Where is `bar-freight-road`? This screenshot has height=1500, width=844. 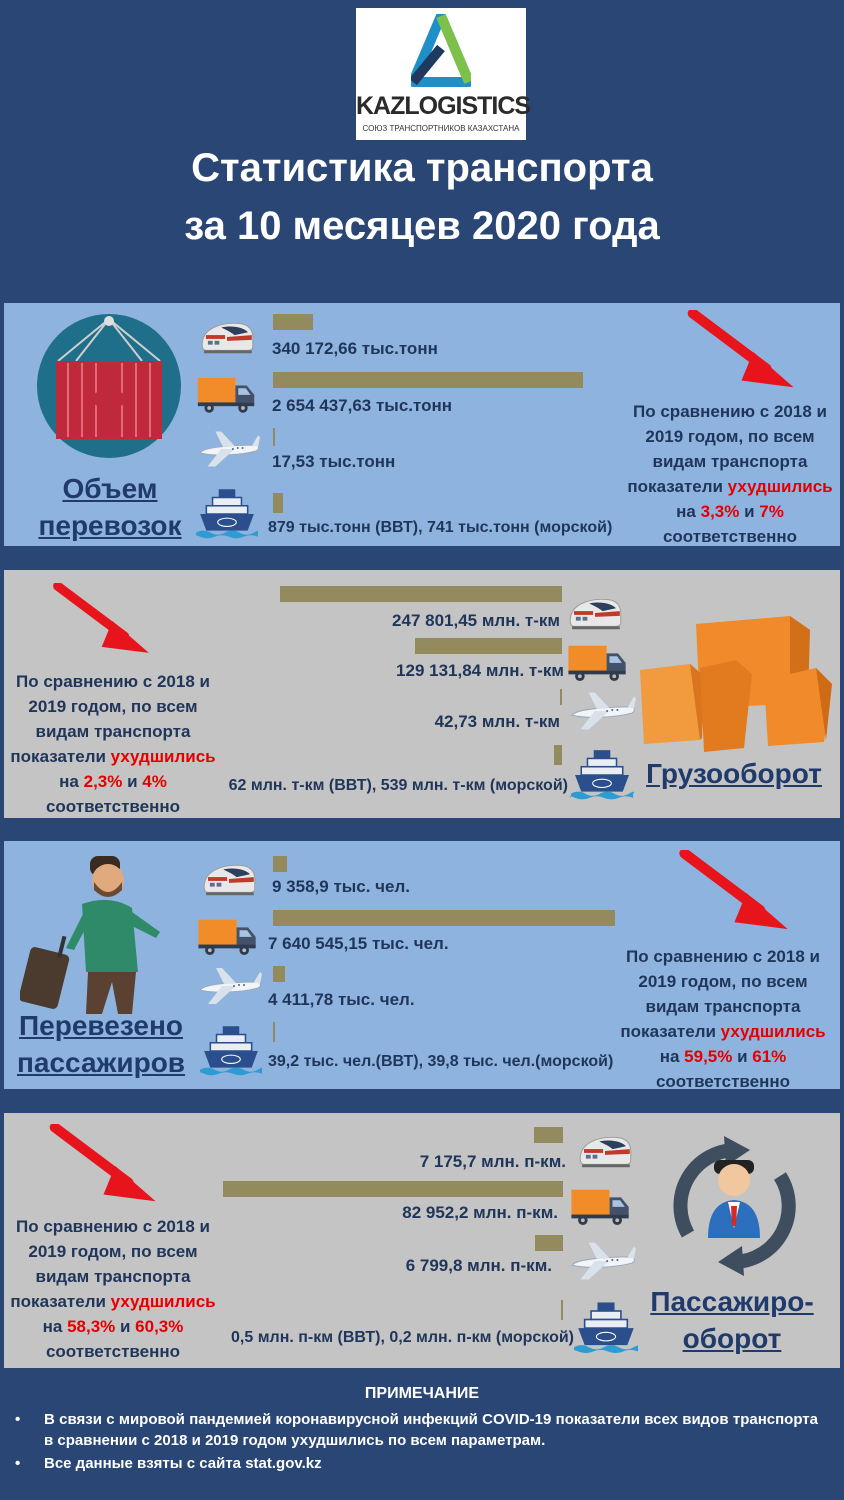
bar-freight-road is located at coordinates (488, 646).